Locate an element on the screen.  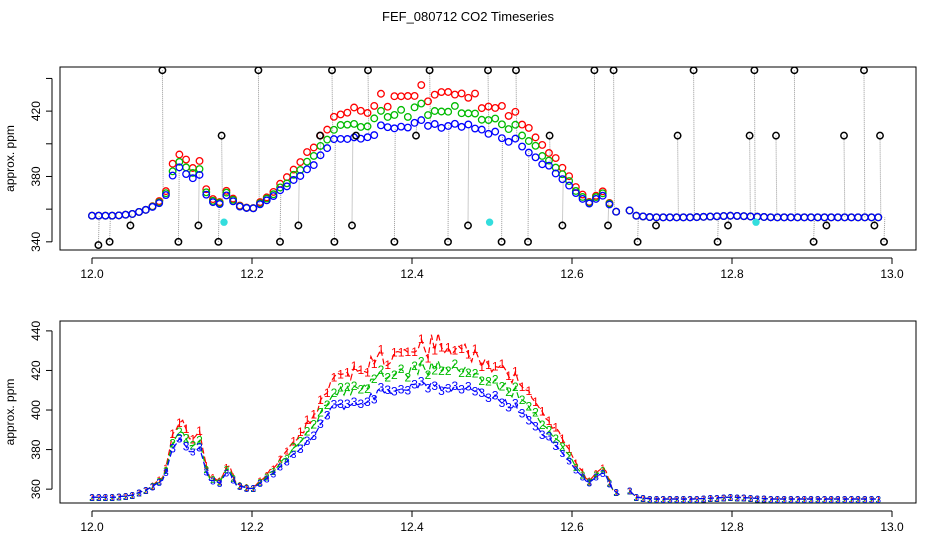
chart-title: FEF_080712 CO2 Timeseries is located at coordinates (468, 16).